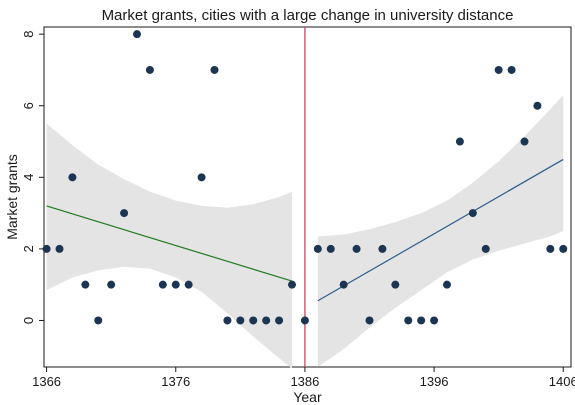 The height and width of the screenshot is (405, 575). Describe the element at coordinates (28, 177) in the screenshot. I see `y-tick-label: 4` at that location.